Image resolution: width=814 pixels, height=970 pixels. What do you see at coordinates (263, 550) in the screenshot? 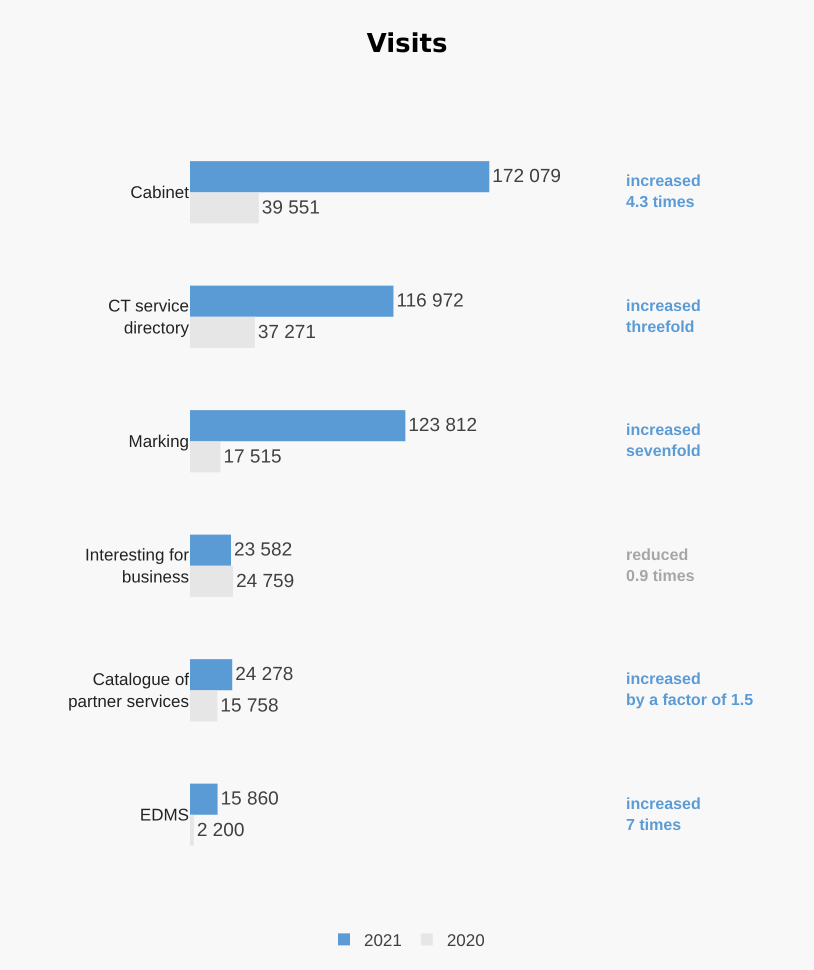
I see `data-label: 23 582` at bounding box center [263, 550].